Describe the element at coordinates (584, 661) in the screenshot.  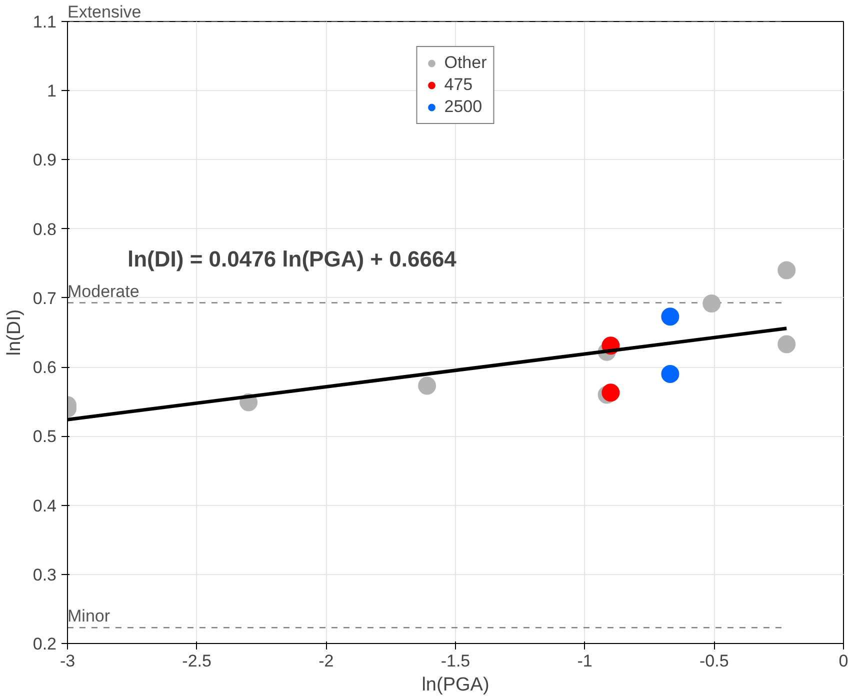
I see `x-tick-label: -1` at that location.